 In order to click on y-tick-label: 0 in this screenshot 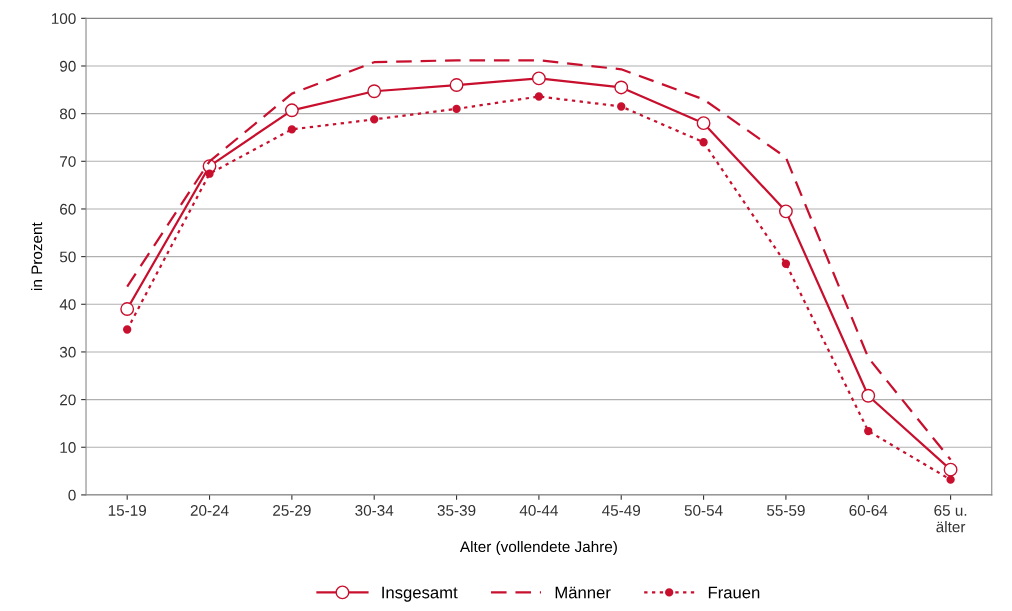, I will do `click(72, 495)`.